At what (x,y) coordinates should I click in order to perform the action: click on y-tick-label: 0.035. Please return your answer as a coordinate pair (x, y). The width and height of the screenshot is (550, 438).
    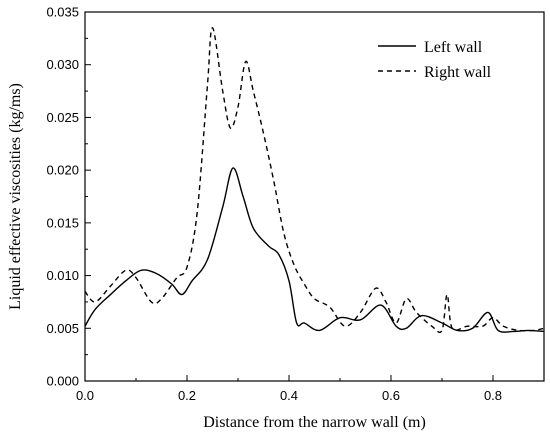
    Looking at the image, I should click on (62, 12).